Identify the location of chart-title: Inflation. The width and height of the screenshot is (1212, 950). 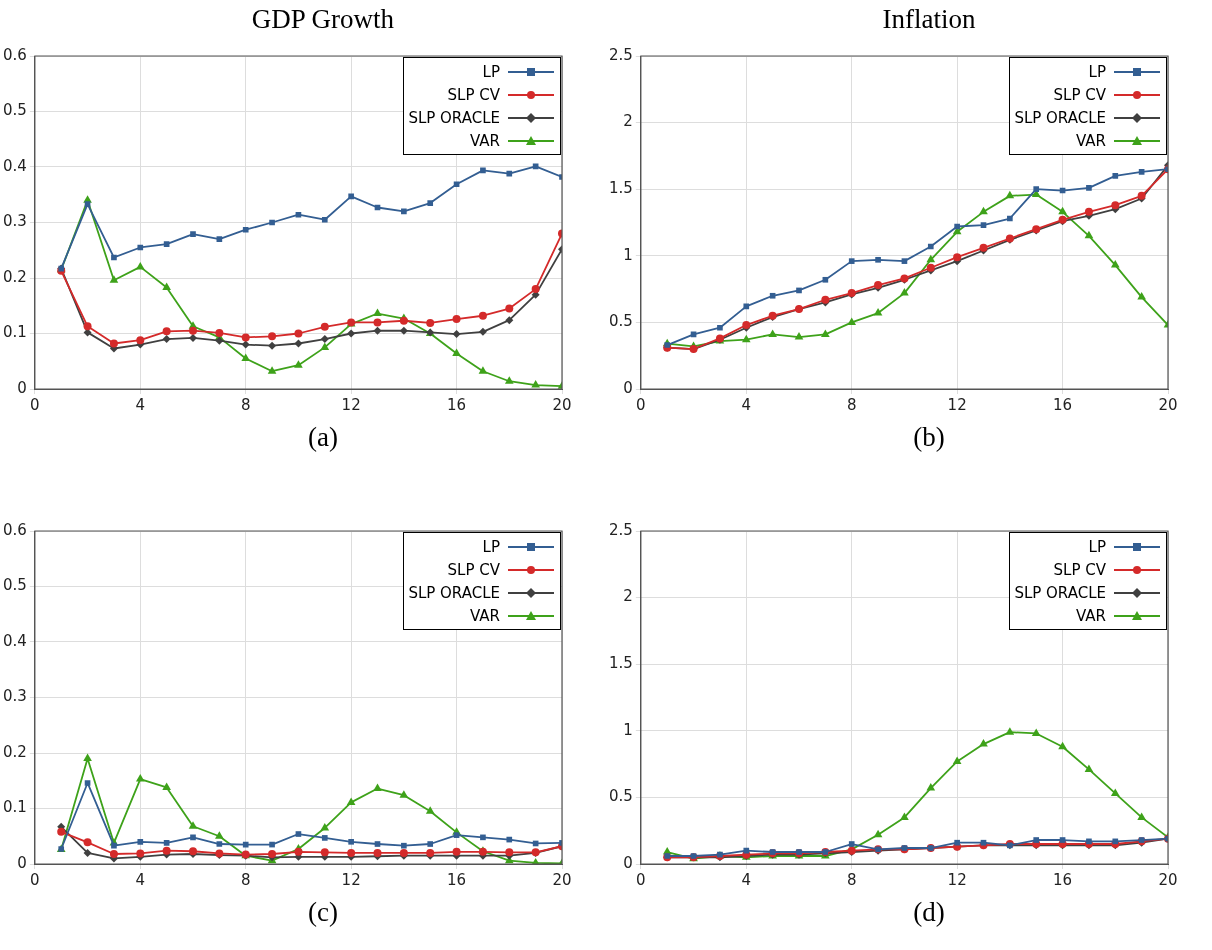
(929, 19).